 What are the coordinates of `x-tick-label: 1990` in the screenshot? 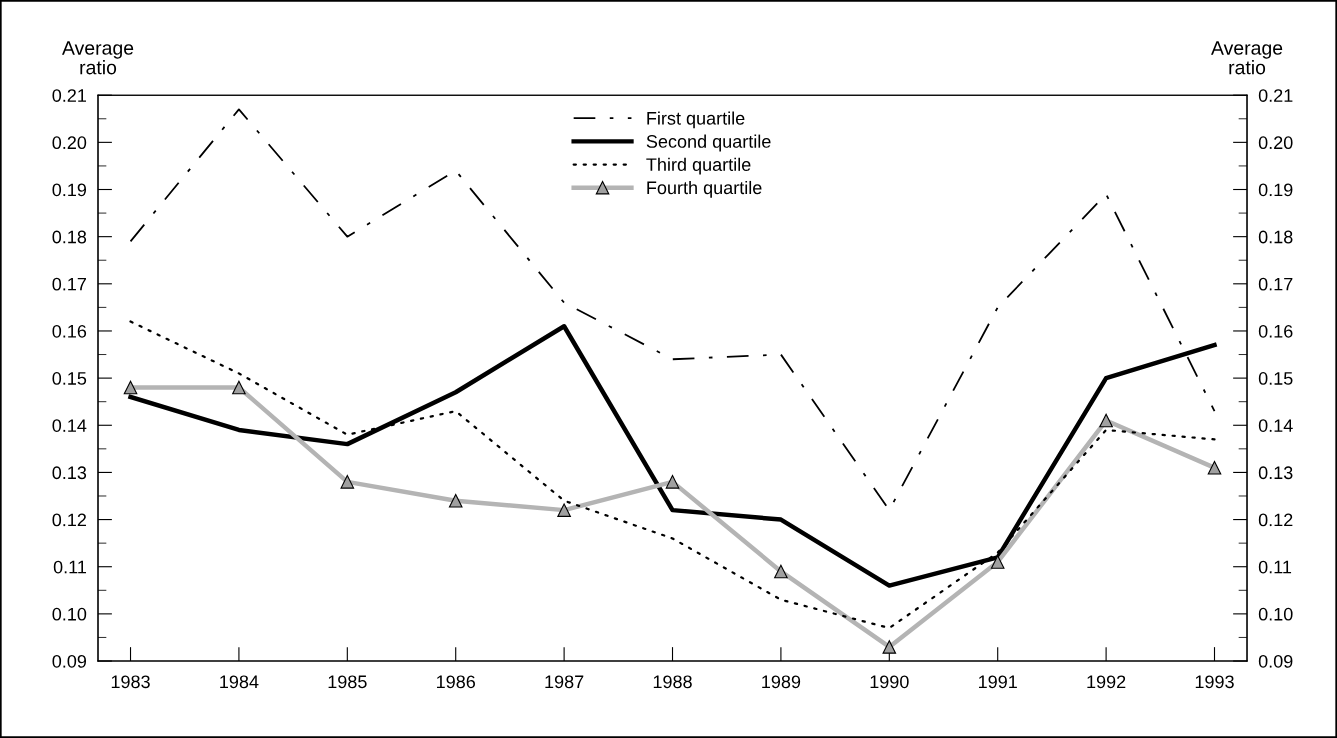 It's located at (889, 682).